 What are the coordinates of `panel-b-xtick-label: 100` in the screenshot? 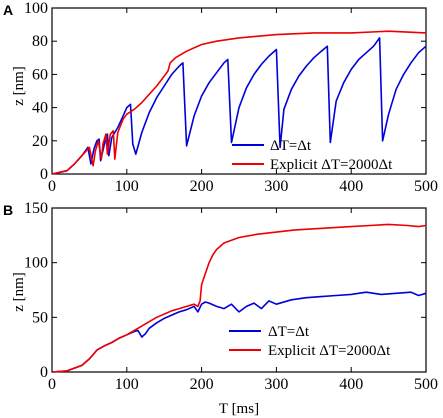 It's located at (127, 384).